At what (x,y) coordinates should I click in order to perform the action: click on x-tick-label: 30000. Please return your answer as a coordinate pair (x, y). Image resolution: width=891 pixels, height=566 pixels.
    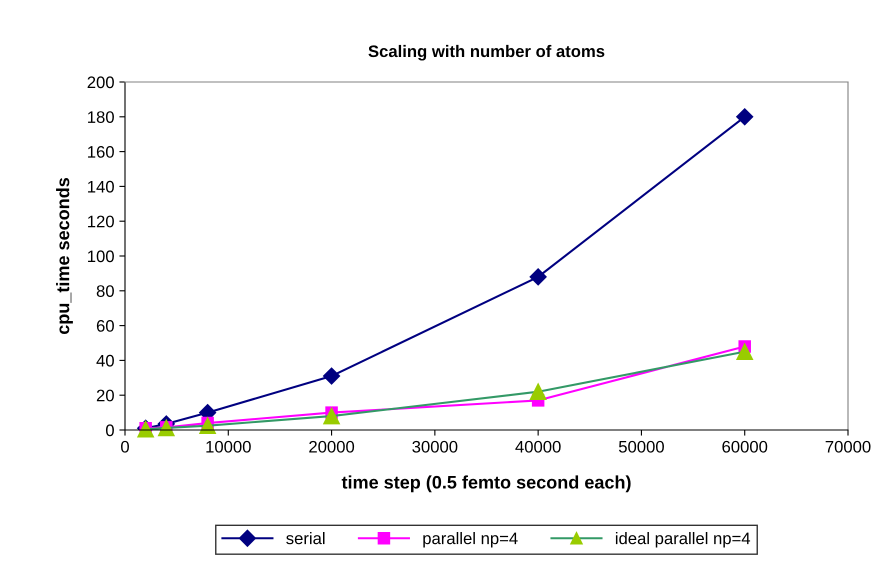
    Looking at the image, I should click on (435, 446).